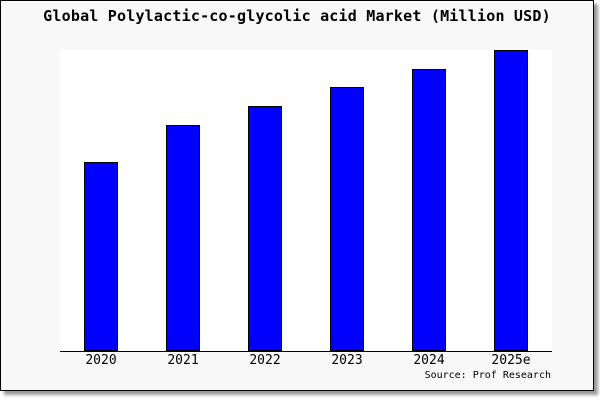 This screenshot has width=600, height=400. What do you see at coordinates (347, 219) in the screenshot?
I see `bar-2023` at bounding box center [347, 219].